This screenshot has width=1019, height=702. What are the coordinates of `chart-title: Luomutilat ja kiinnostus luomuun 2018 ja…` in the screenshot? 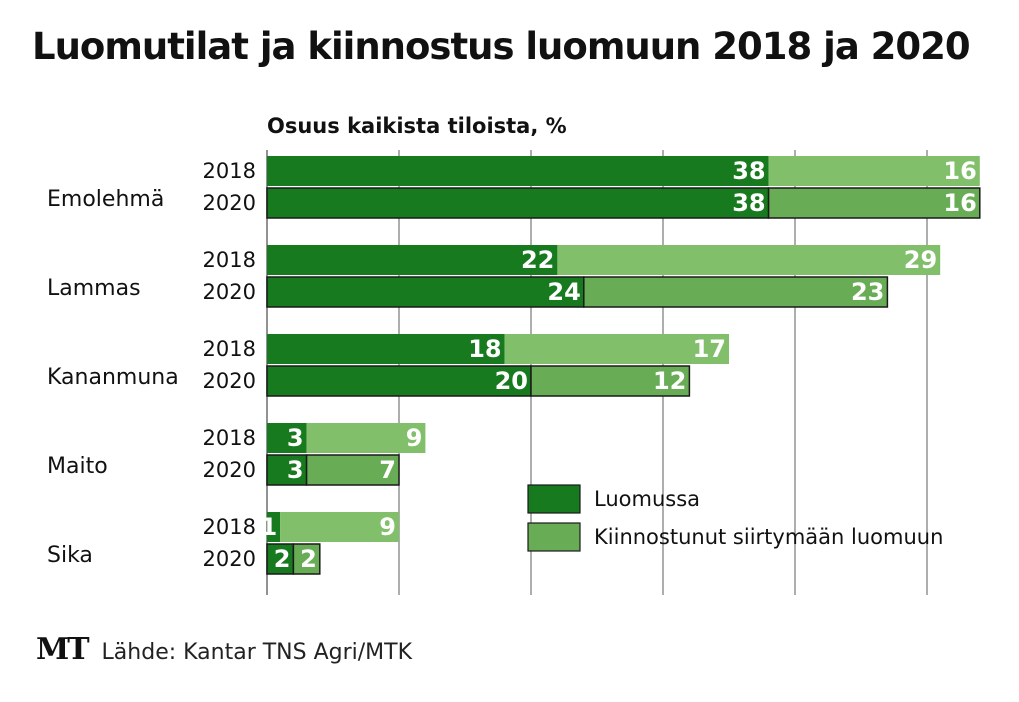 It's located at (501, 46).